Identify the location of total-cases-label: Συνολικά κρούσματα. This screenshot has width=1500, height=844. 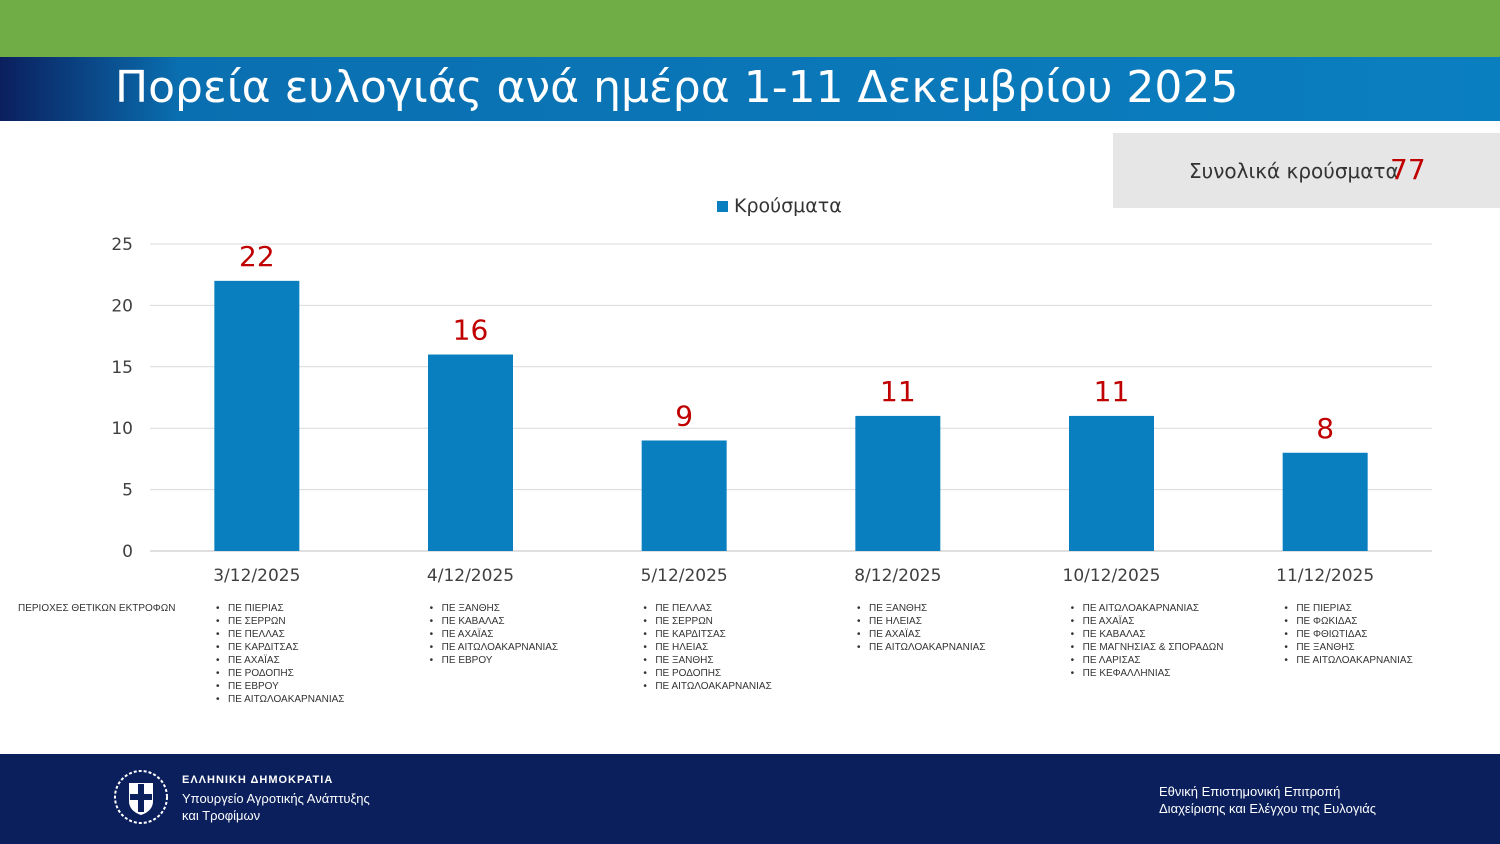
(1294, 171).